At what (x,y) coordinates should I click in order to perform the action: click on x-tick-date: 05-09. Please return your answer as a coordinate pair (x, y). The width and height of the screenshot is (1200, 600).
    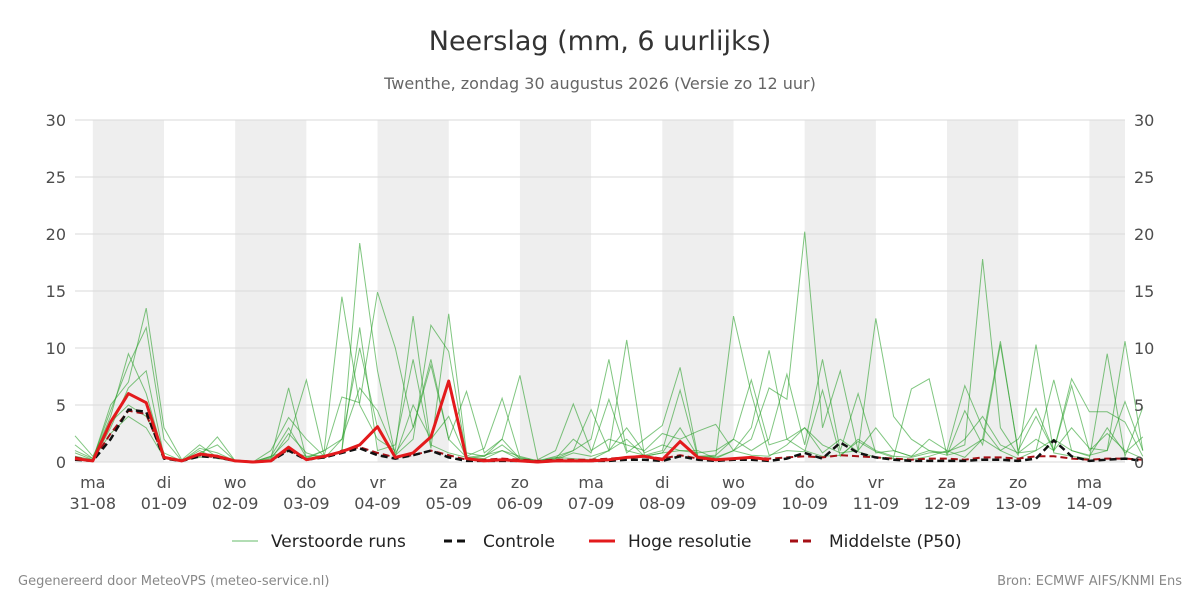
    Looking at the image, I should click on (448, 503).